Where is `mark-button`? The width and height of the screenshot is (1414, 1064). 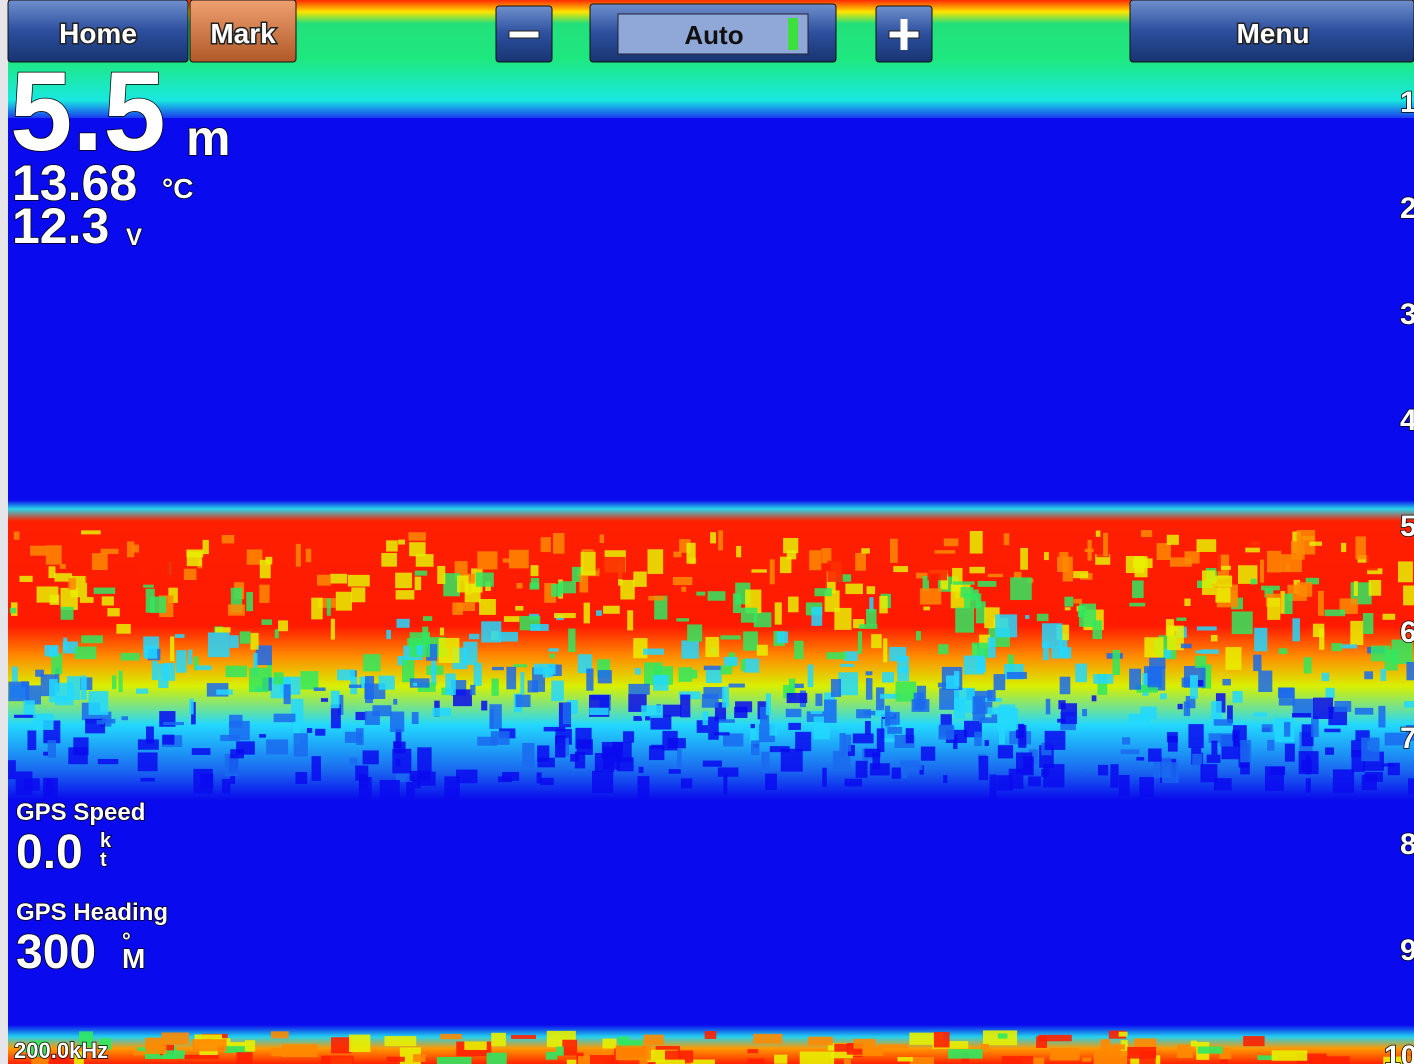 mark-button is located at coordinates (243, 31).